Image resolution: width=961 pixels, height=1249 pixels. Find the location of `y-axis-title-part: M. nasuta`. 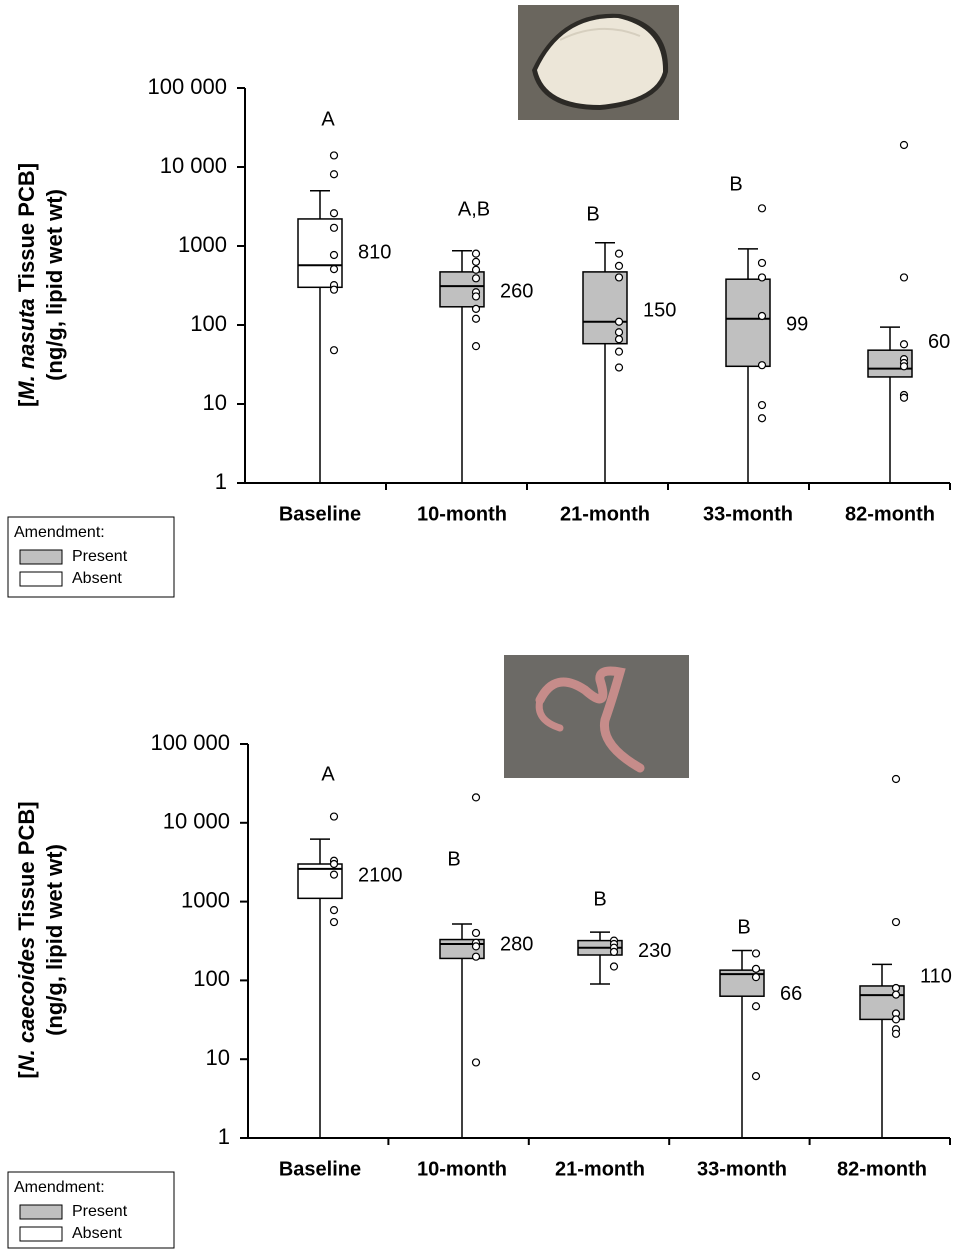

y-axis-title-part: M. nasuta is located at coordinates (26, 348).